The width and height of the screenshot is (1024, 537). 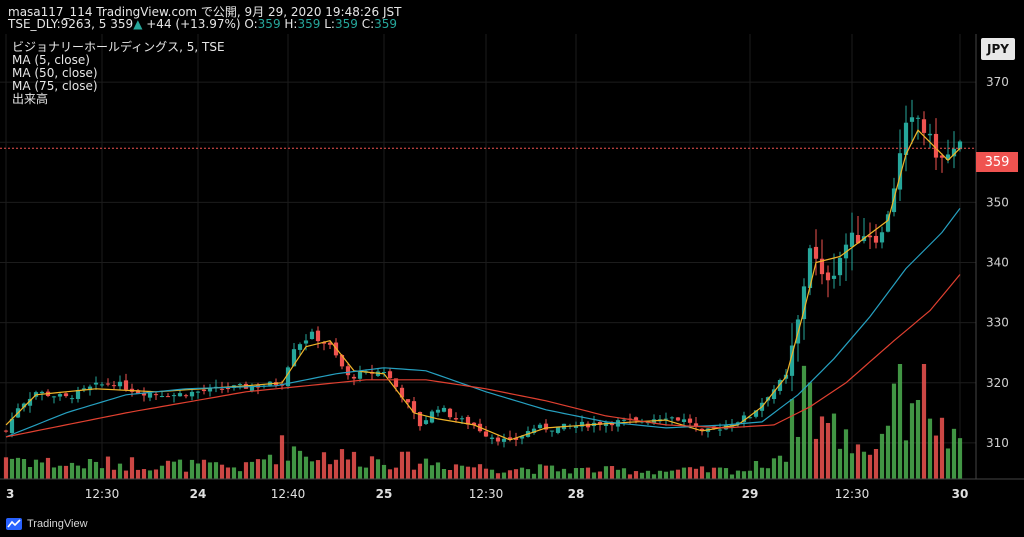 What do you see at coordinates (487, 494) in the screenshot?
I see `time-axis: 3 12:30 24 12:40 25 12:30 28 29 12:30 30` at bounding box center [487, 494].